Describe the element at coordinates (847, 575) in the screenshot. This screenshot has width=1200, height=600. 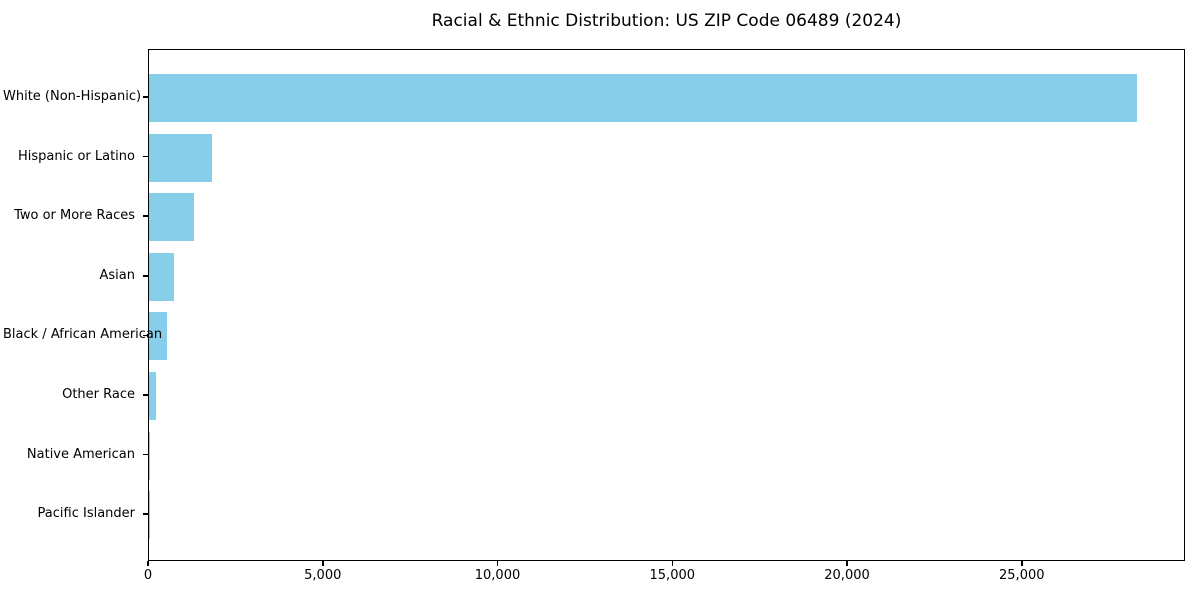
I see `xtick-label-20000: 20,000` at that location.